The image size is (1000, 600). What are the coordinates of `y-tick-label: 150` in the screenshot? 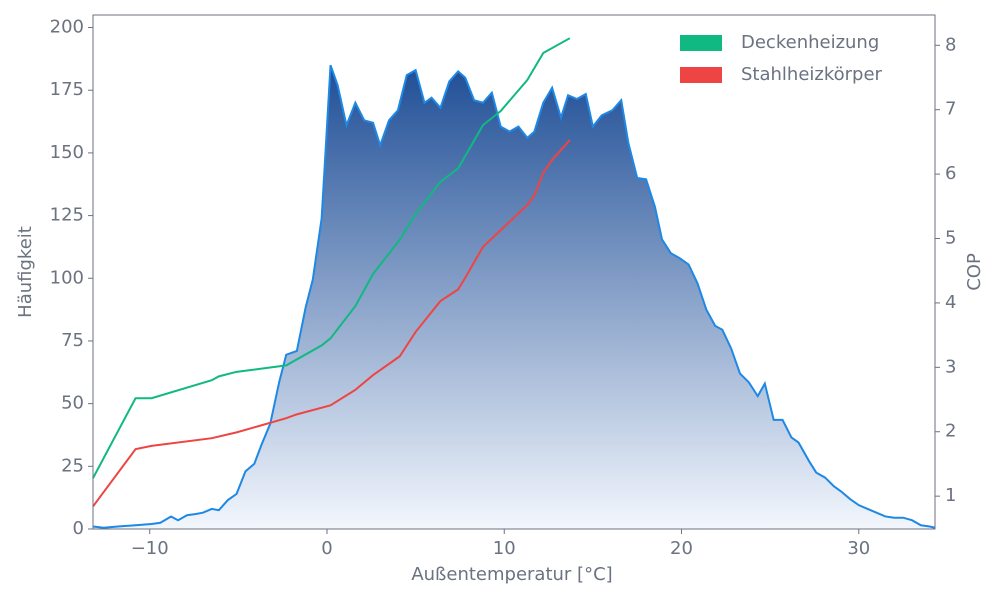 It's located at (67, 152).